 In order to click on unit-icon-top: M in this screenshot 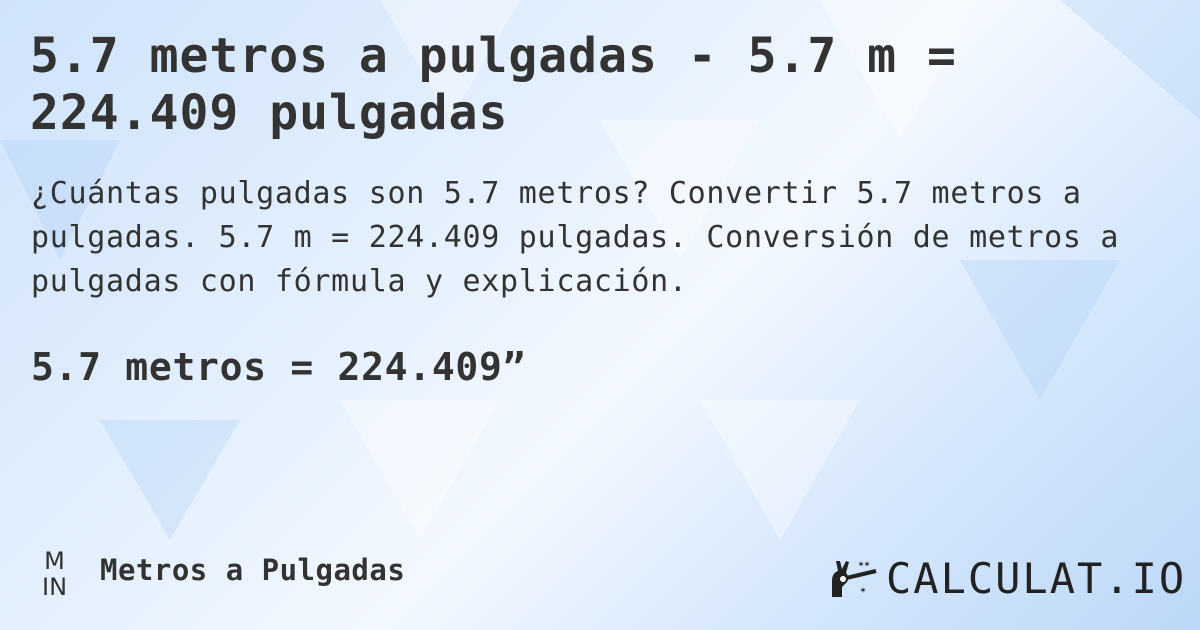, I will do `click(54, 561)`.